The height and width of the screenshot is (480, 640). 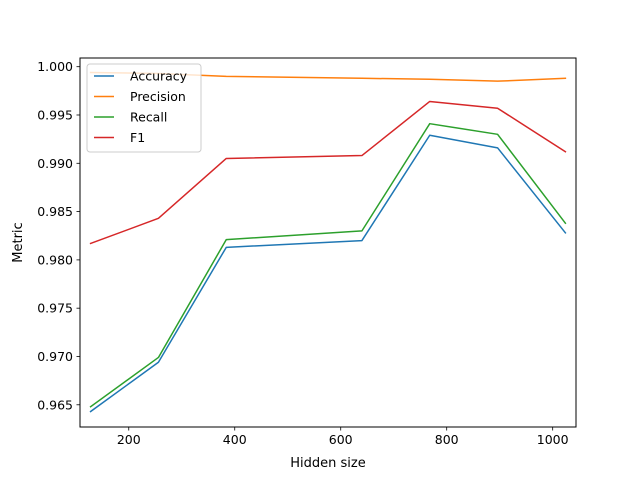 What do you see at coordinates (341, 439) in the screenshot?
I see `x-tick-label: 600` at bounding box center [341, 439].